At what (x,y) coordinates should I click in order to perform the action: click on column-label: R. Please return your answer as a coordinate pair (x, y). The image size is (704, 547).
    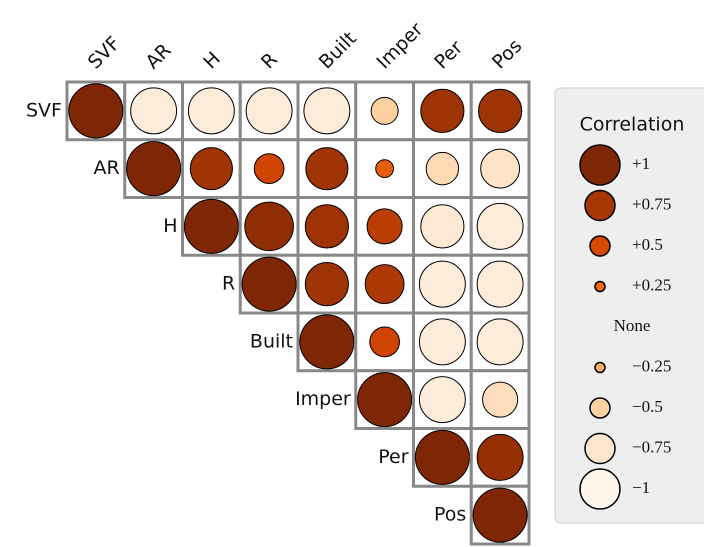
    Looking at the image, I should click on (269, 61).